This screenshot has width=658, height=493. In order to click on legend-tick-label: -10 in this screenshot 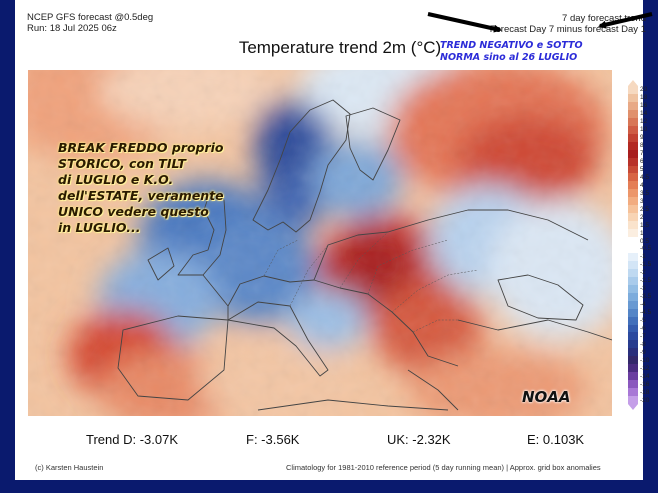, I will do `click(645, 360)`.